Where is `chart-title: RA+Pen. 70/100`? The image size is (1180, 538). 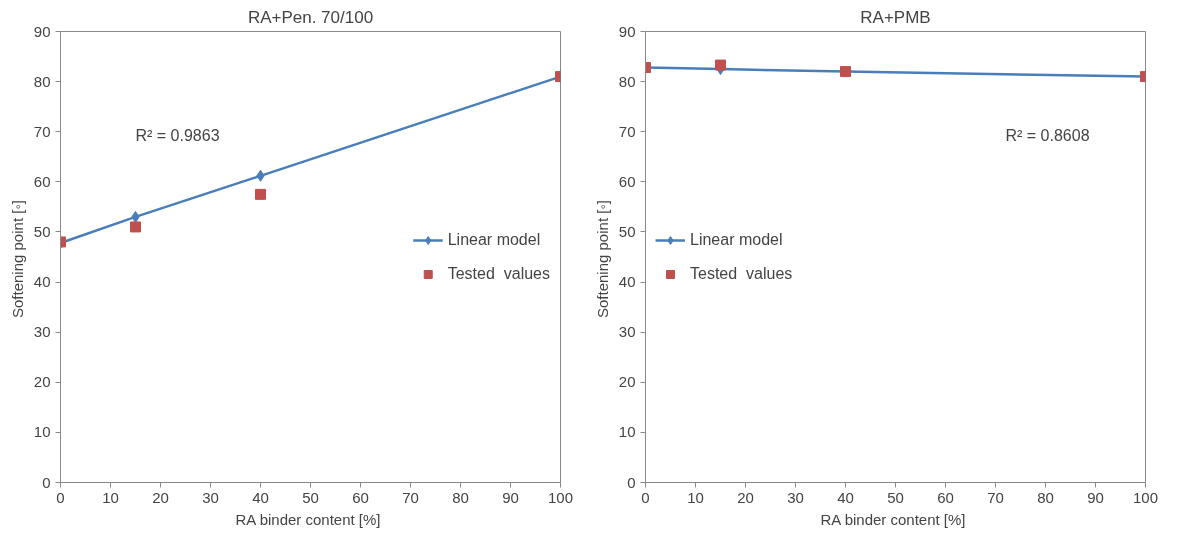 chart-title: RA+Pen. 70/100 is located at coordinates (310, 17).